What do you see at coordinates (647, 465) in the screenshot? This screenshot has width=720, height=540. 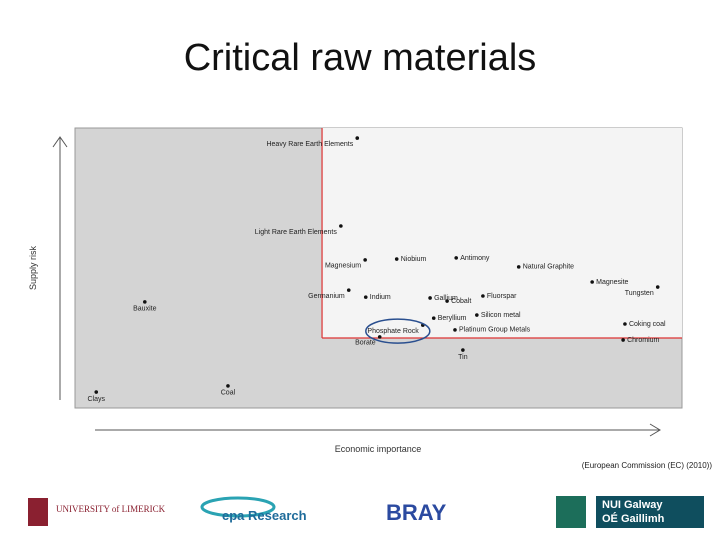 I see `source: (European Commission (EC) (2010))` at bounding box center [647, 465].